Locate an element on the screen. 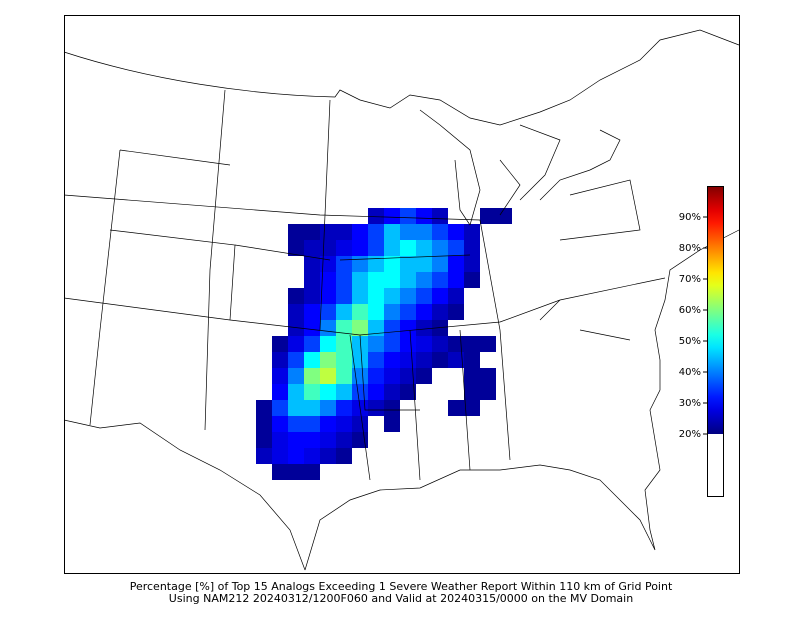 Image resolution: width=803 pixels, height=620 pixels. colorbar-tick-label: 30% is located at coordinates (690, 403).